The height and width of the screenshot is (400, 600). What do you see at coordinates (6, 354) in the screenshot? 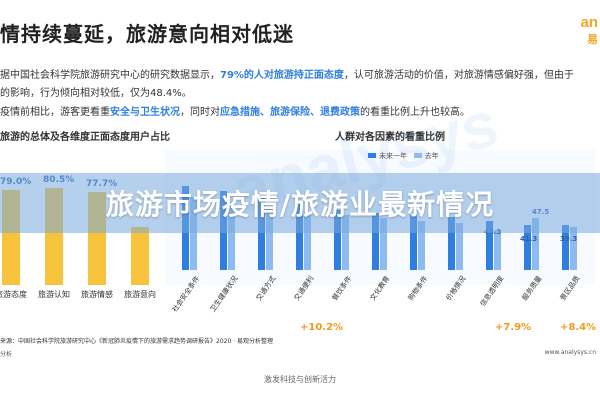
I see `footer-note: 分析` at bounding box center [6, 354].